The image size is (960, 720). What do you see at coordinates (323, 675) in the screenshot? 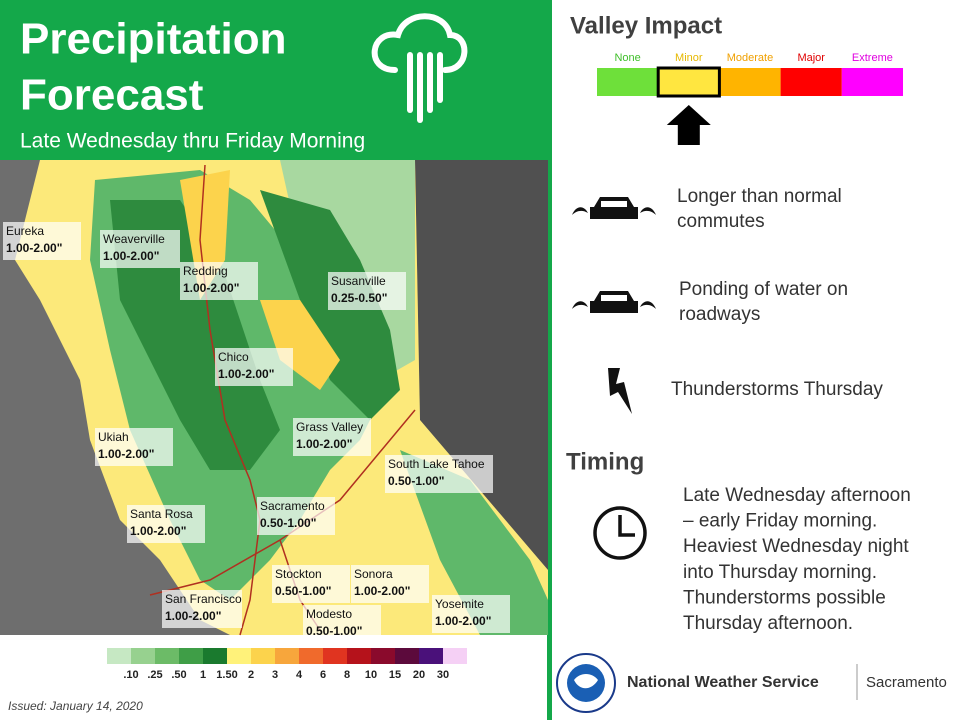
I see `legend-label: 6` at bounding box center [323, 675].